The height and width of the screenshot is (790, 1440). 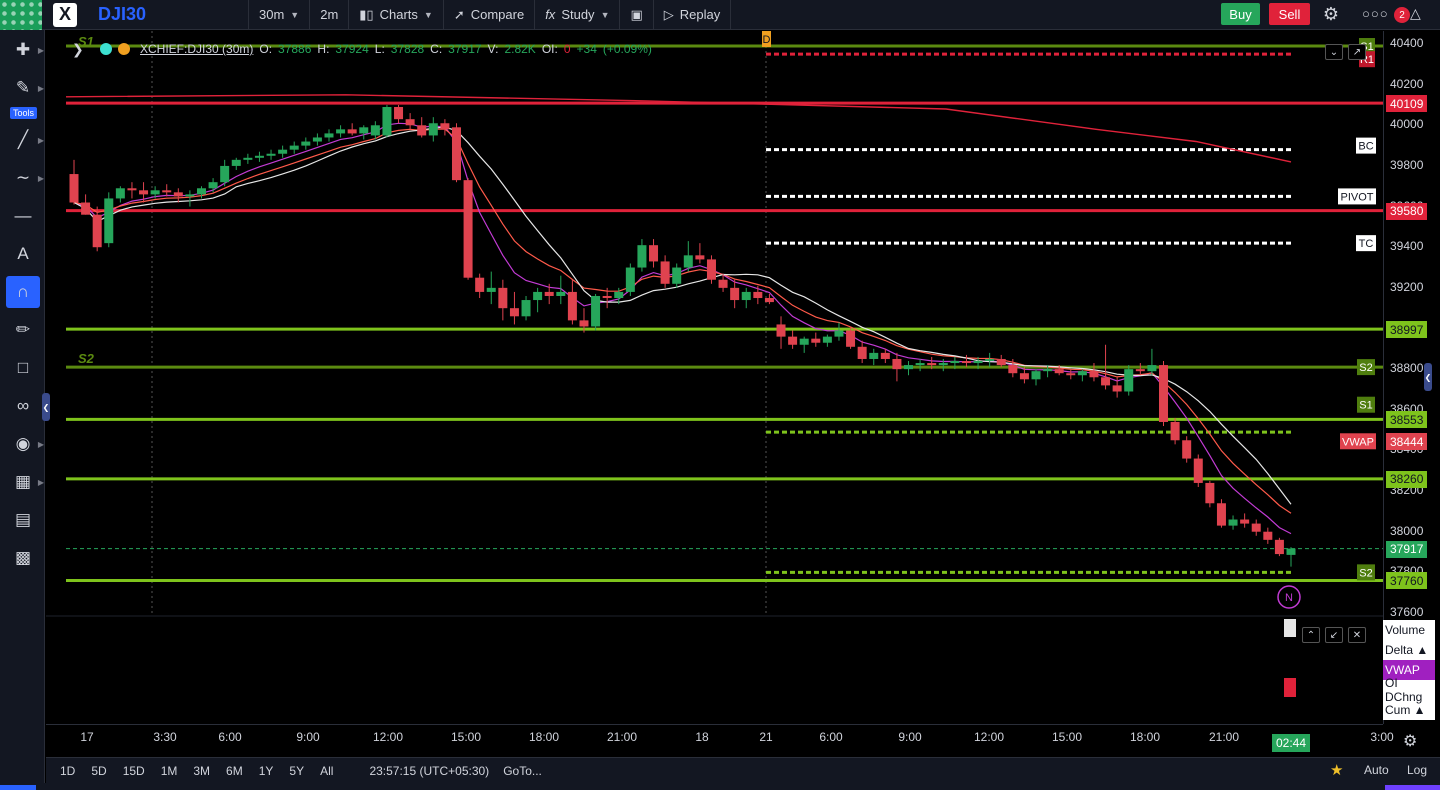 I want to click on range-1d: 1D, so click(x=68, y=770).